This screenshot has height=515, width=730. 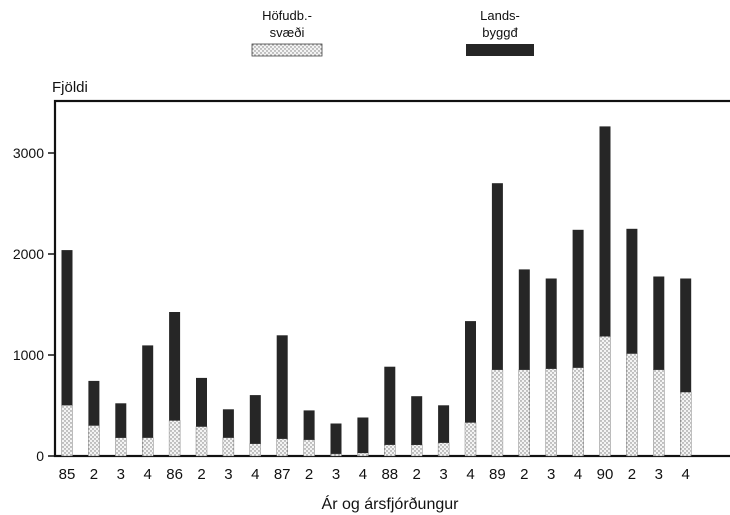 What do you see at coordinates (363, 474) in the screenshot?
I see `x-tick-label-11: 4` at bounding box center [363, 474].